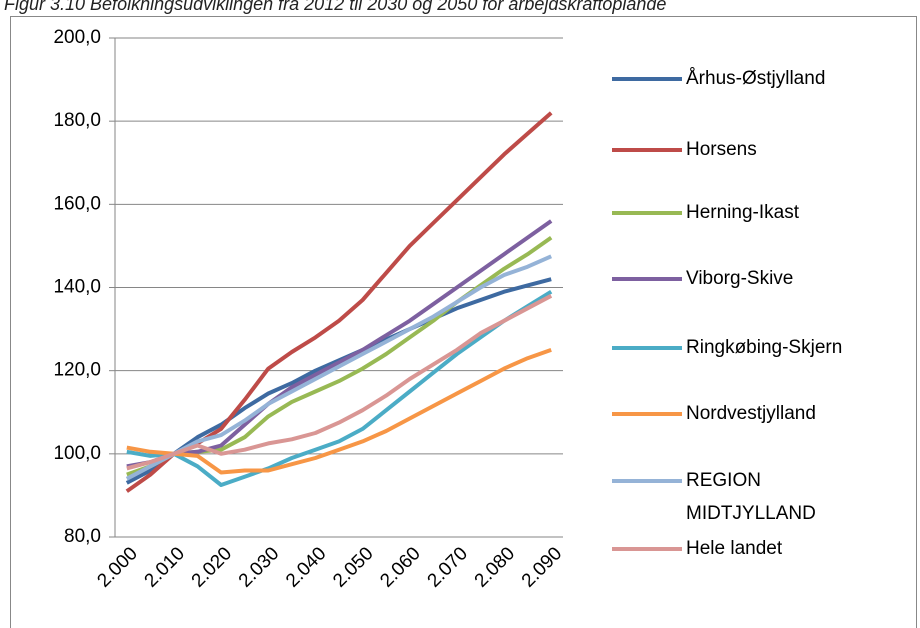  Describe the element at coordinates (82, 536) in the screenshot. I see `y-tick-label: 80,0` at that location.